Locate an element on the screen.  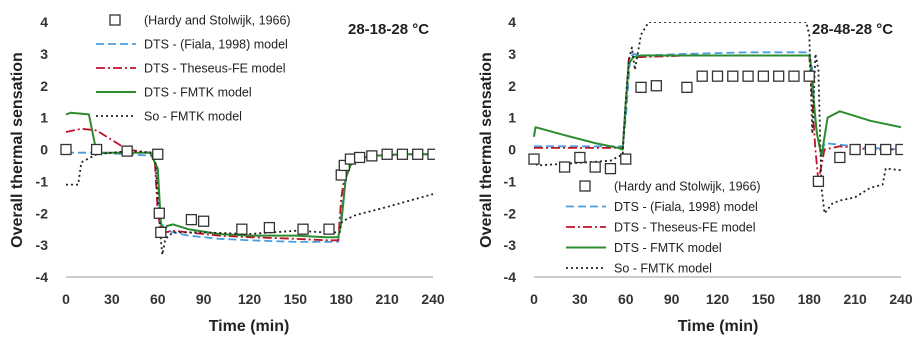
chart-title: 28-48-28 °C is located at coordinates (852, 29).